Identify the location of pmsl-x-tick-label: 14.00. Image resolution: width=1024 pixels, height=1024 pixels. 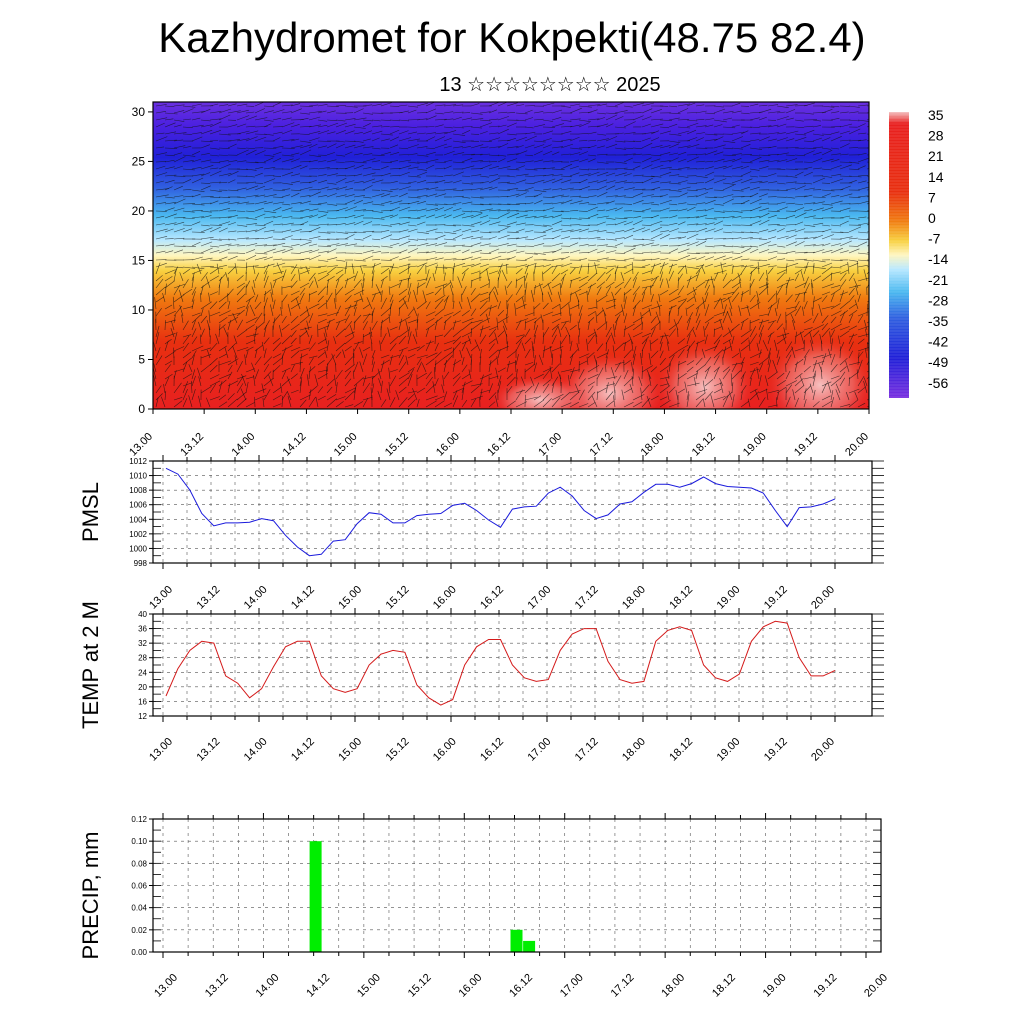
(256, 598).